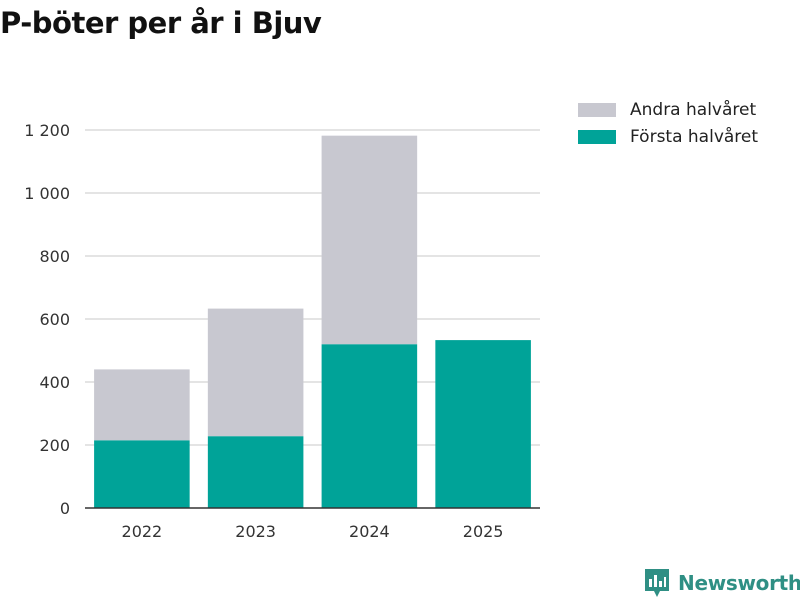 This screenshot has height=600, width=800. Describe the element at coordinates (255, 472) in the screenshot. I see `bar-2023-forsta` at that location.